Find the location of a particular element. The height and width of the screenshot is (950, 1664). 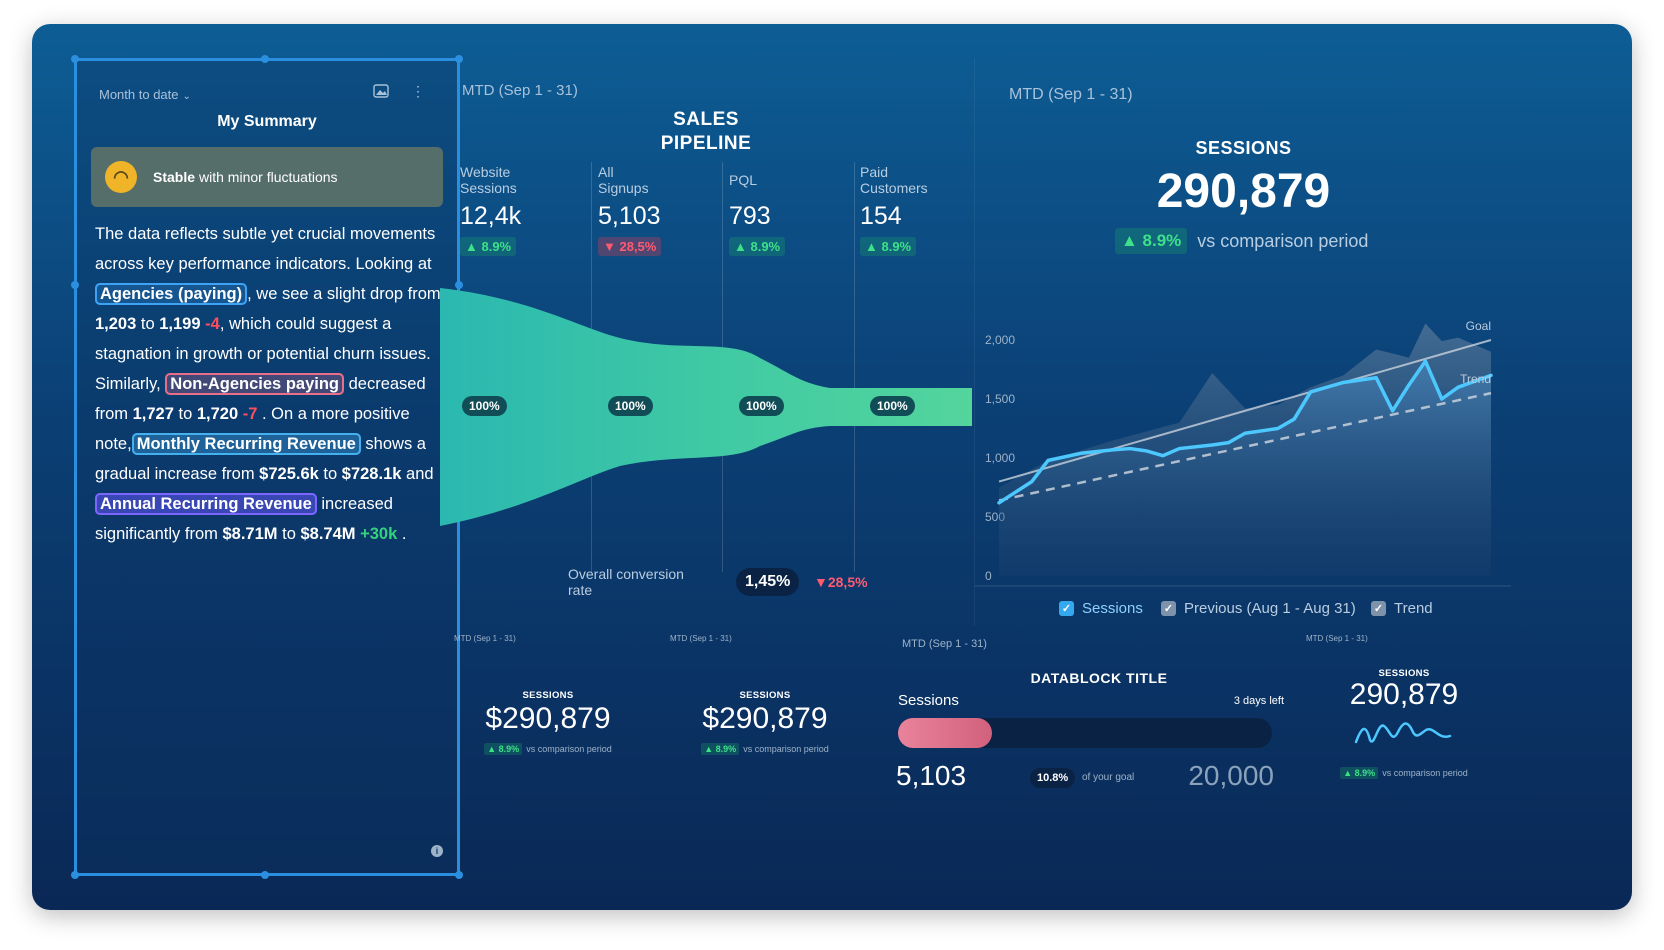

conversion-label-line: Overall conversion is located at coordinates (626, 574).